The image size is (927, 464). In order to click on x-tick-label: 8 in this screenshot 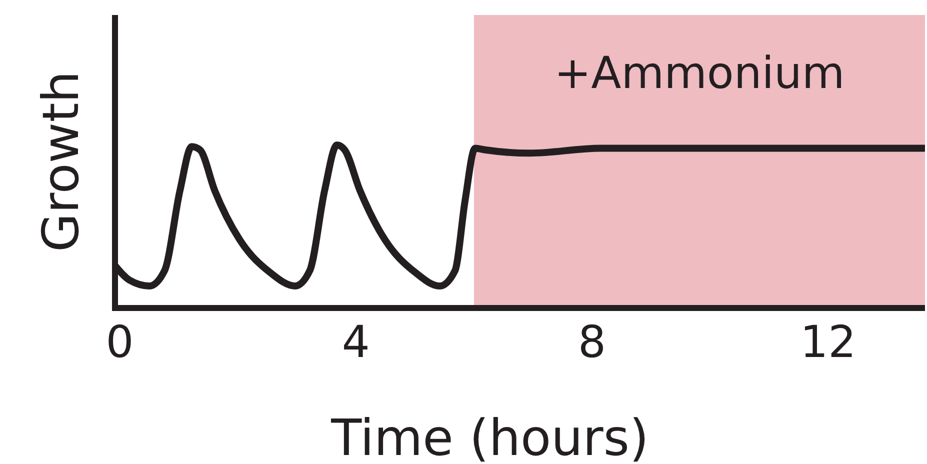, I will do `click(592, 342)`.